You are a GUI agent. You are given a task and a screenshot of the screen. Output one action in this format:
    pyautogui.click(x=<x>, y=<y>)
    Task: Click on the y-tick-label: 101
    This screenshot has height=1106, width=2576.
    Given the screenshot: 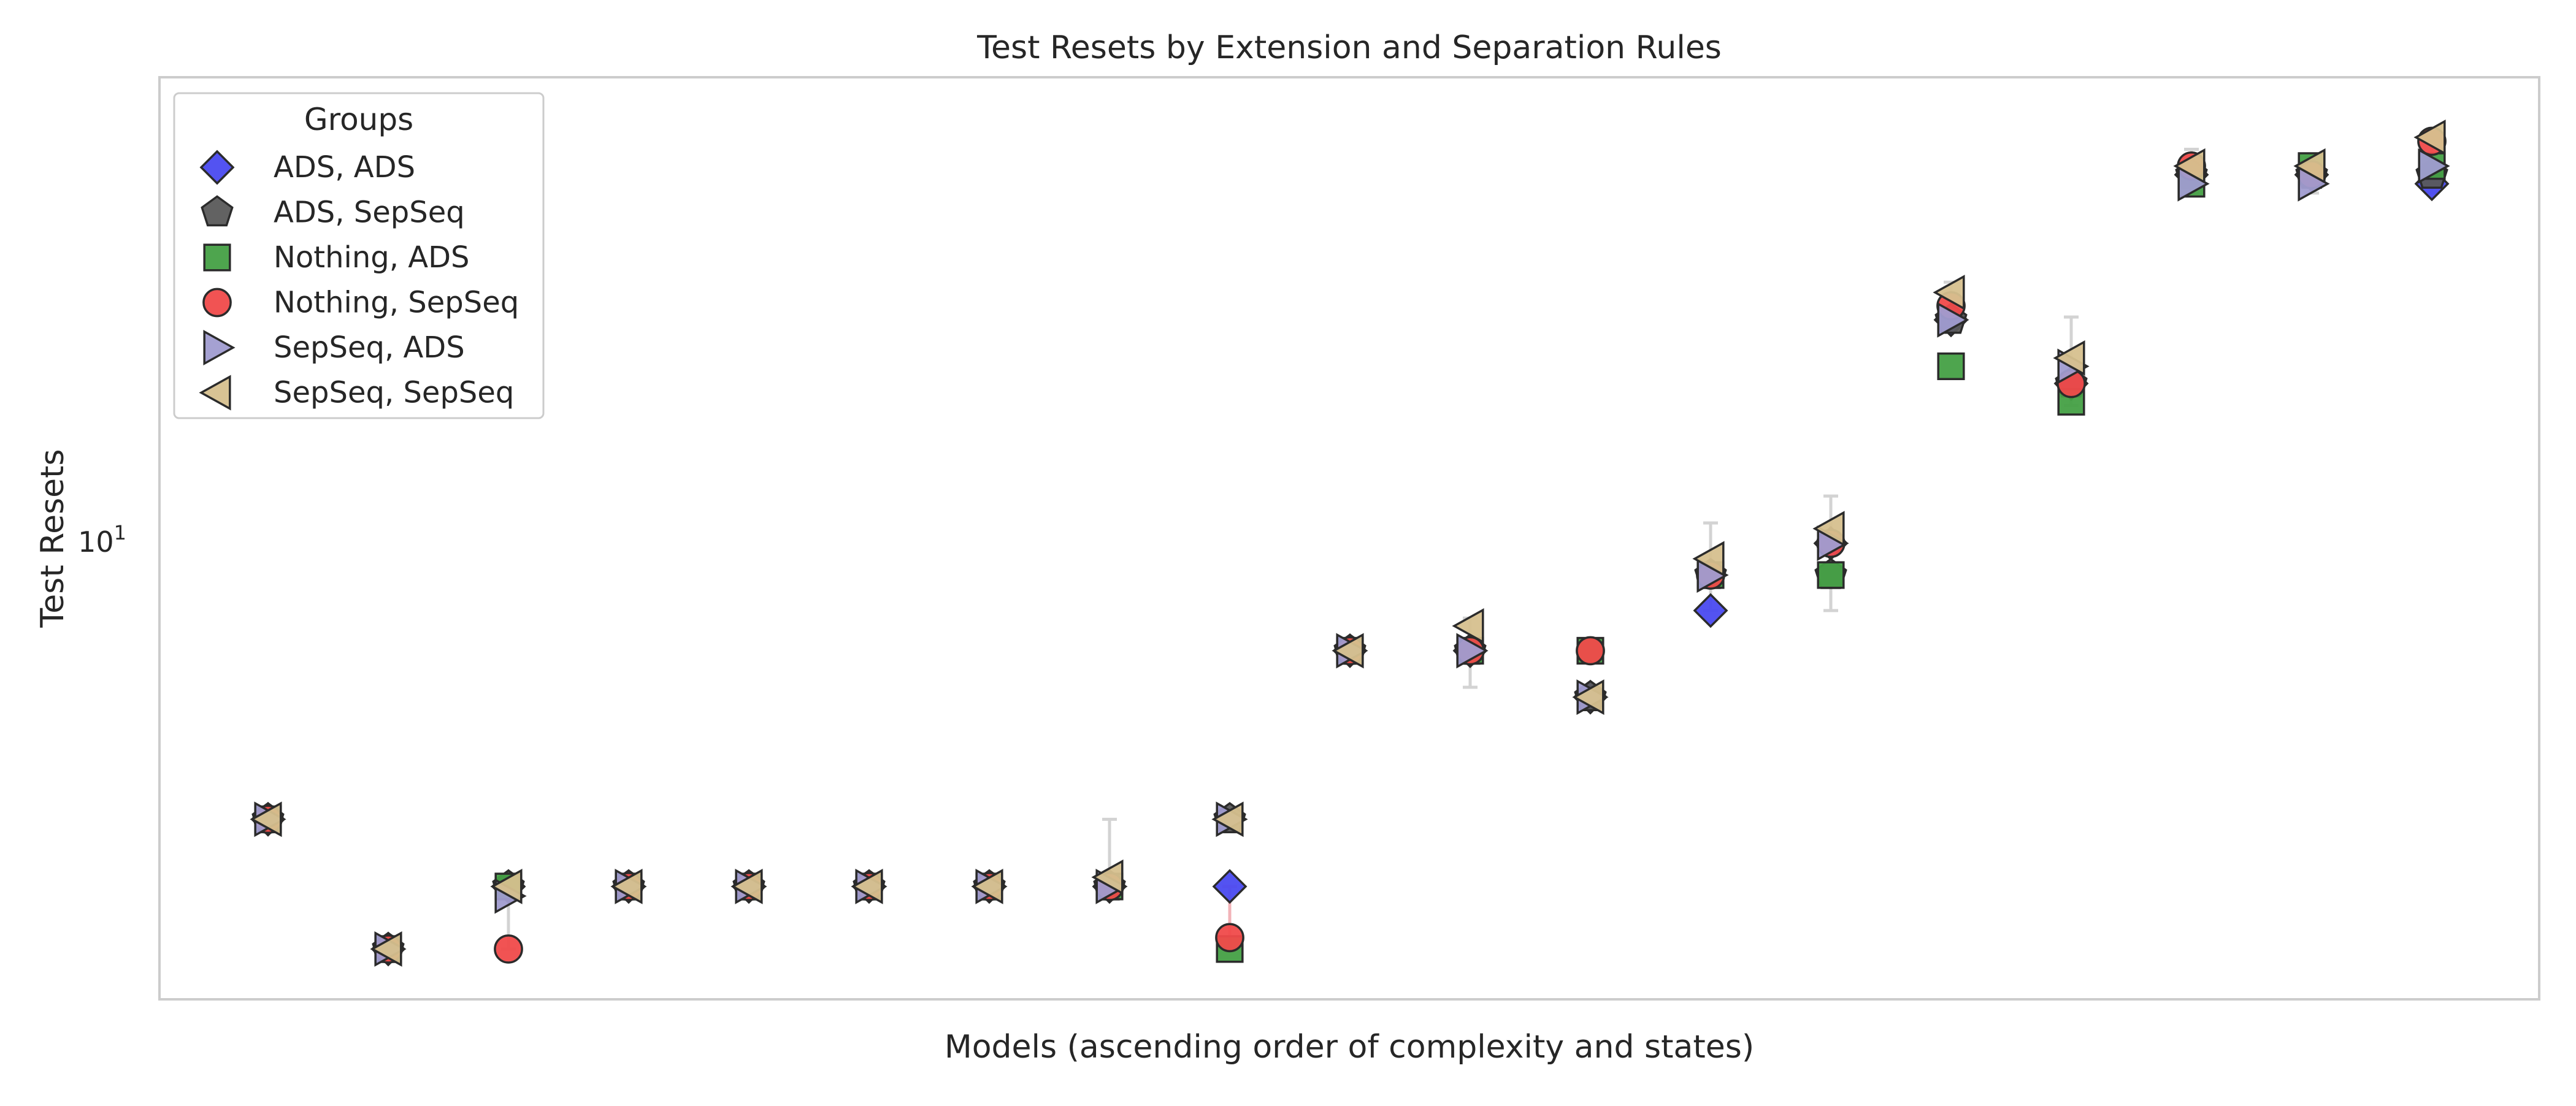 What is the action you would take?
    pyautogui.click(x=102, y=540)
    